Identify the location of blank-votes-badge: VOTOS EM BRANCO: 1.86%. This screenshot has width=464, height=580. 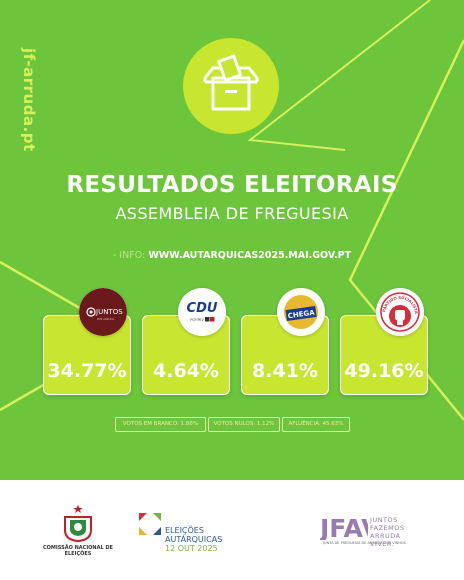
(160, 424).